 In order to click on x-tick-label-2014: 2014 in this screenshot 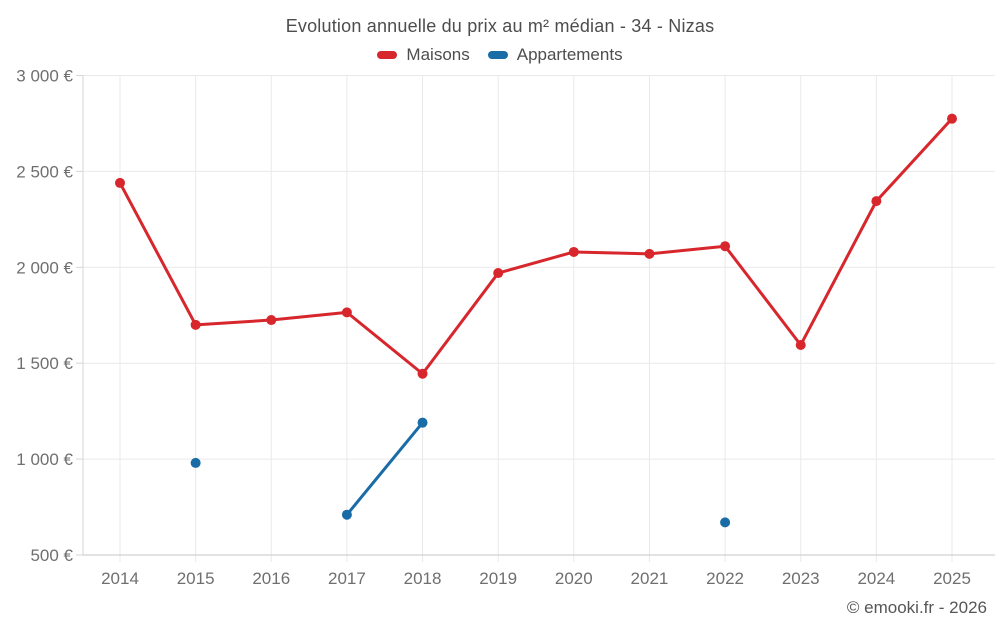, I will do `click(120, 578)`.